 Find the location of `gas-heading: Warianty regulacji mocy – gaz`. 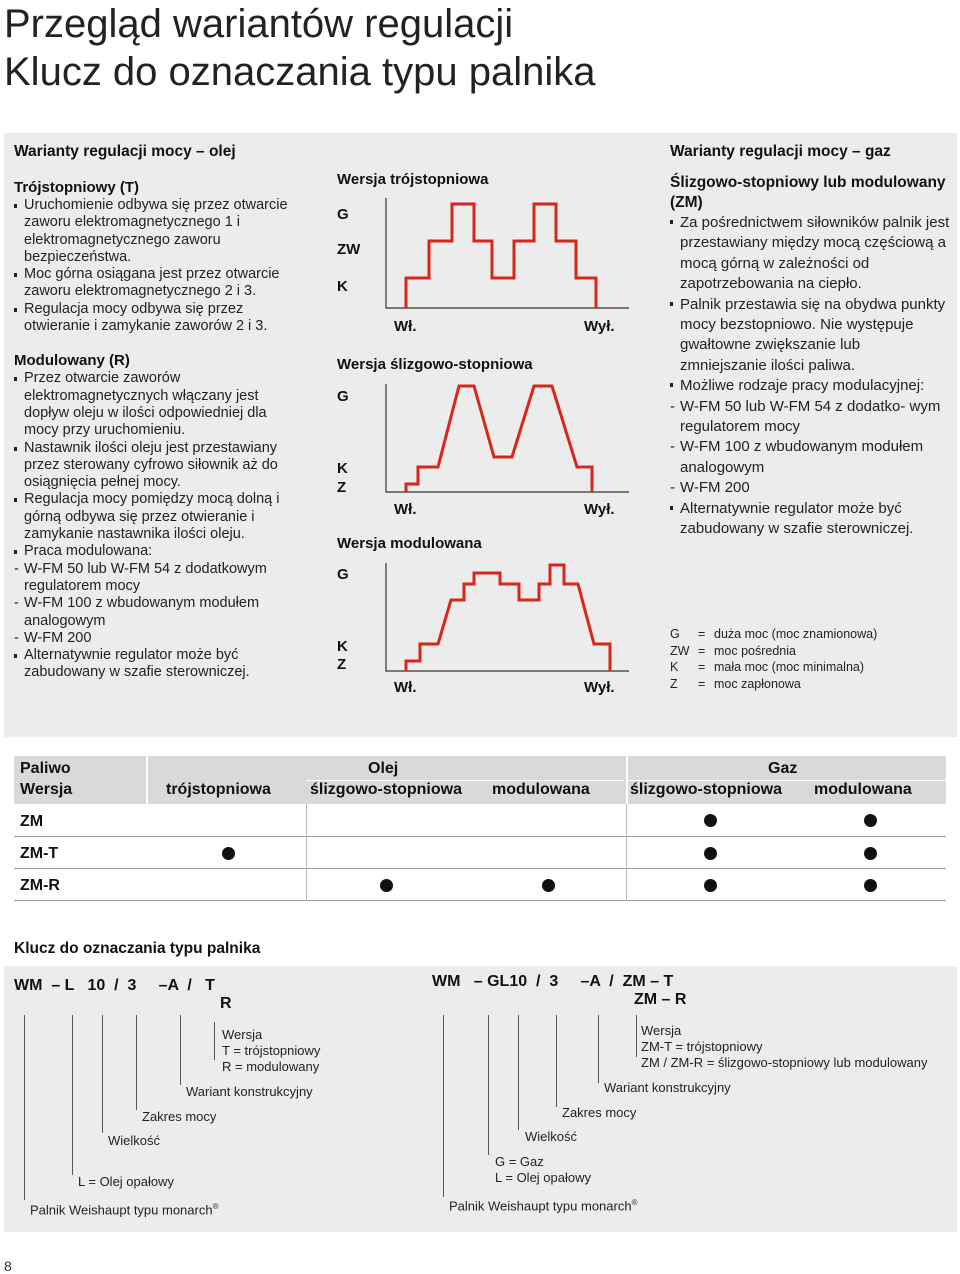

gas-heading: Warianty regulacji mocy – gaz is located at coordinates (780, 151).